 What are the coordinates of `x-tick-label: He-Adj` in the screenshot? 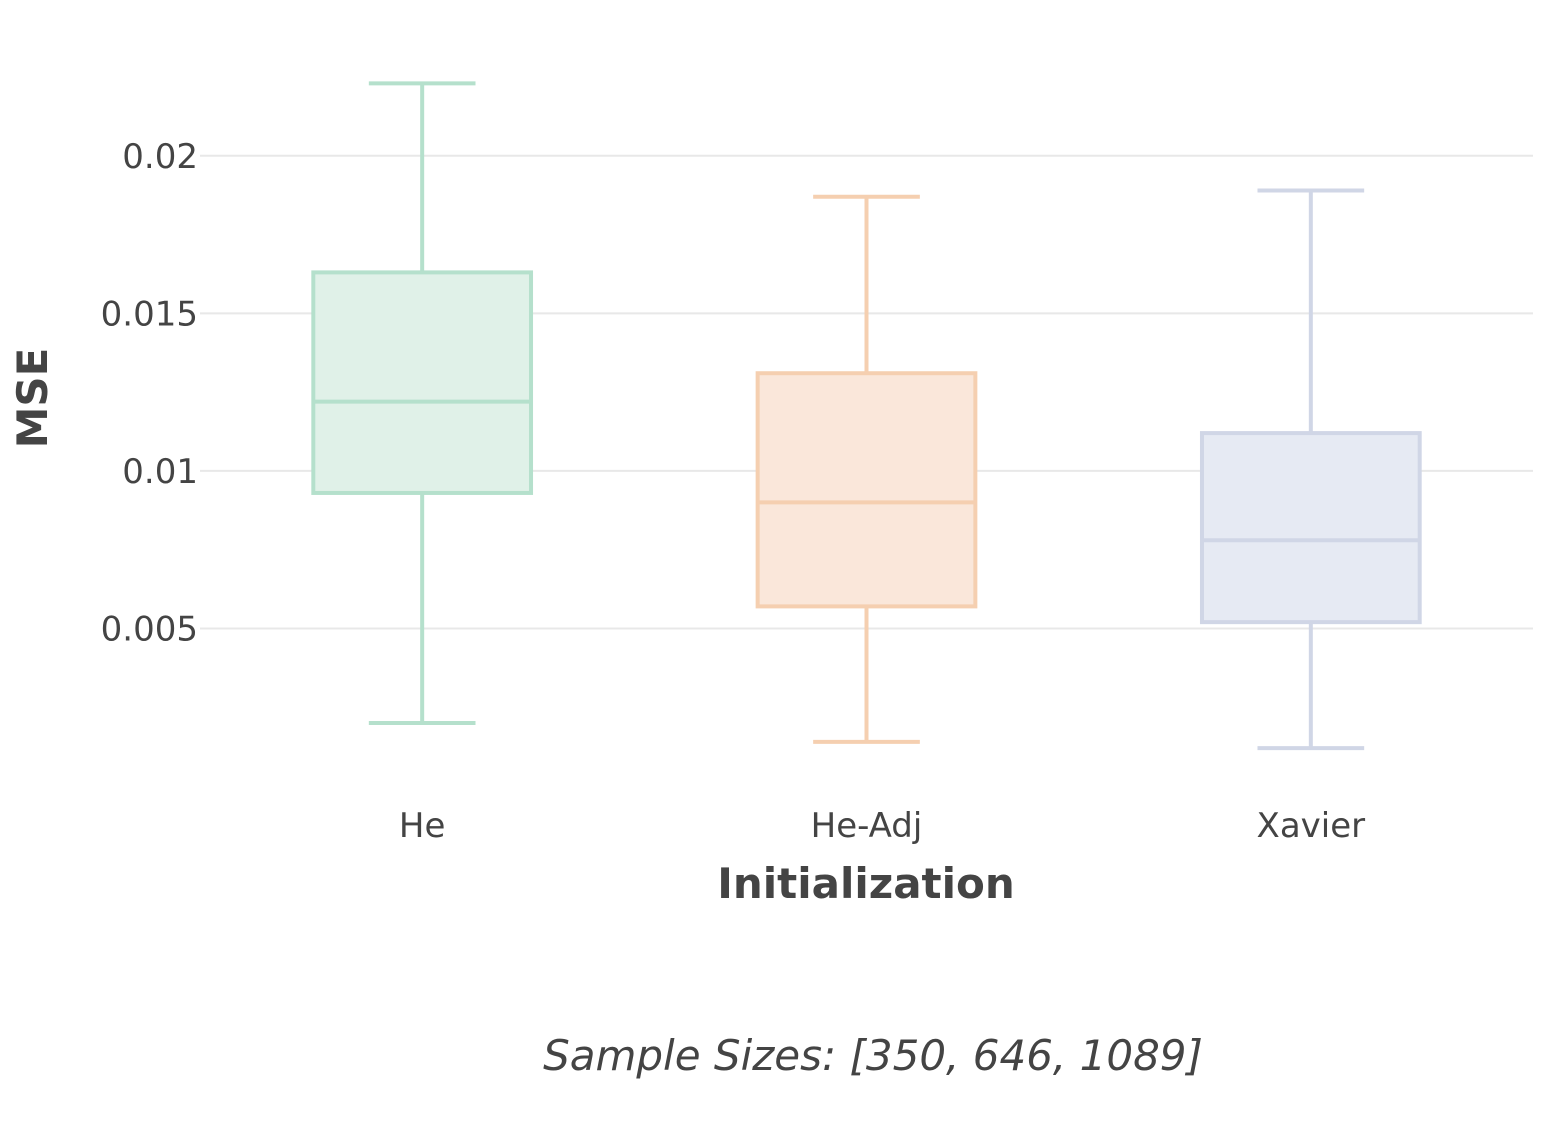 It's located at (867, 826).